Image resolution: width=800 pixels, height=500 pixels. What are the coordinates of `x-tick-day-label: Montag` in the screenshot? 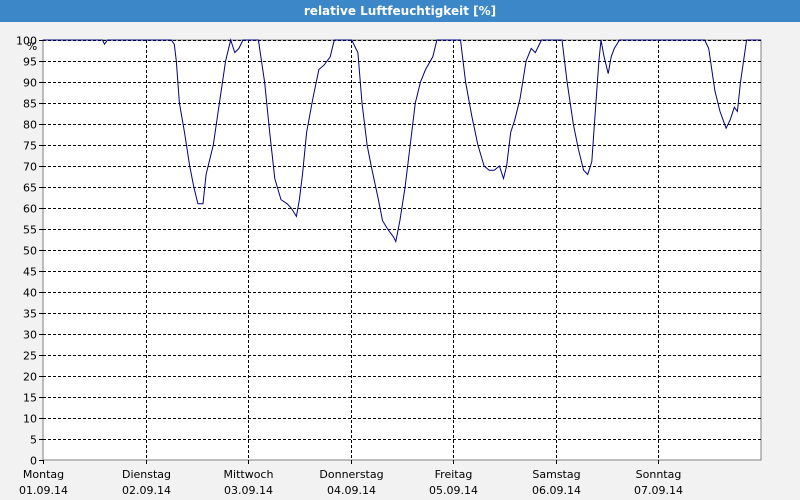 It's located at (43, 474).